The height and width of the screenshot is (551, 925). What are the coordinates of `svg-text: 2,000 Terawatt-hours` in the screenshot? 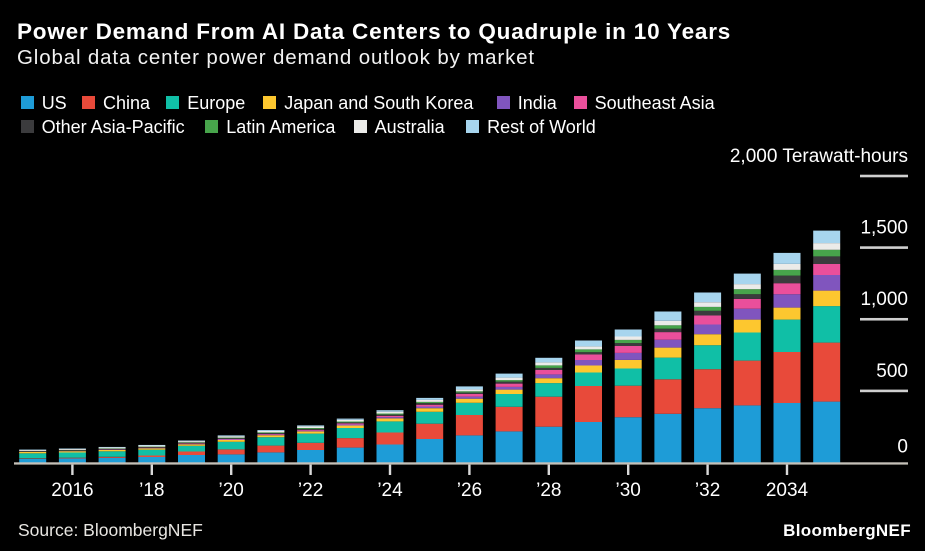 It's located at (819, 156).